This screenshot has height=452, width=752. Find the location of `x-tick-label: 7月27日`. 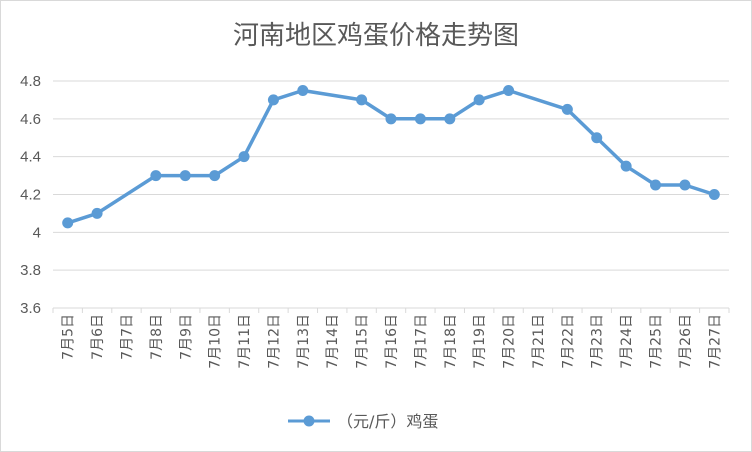

x-tick-label: 7月27日 is located at coordinates (715, 341).